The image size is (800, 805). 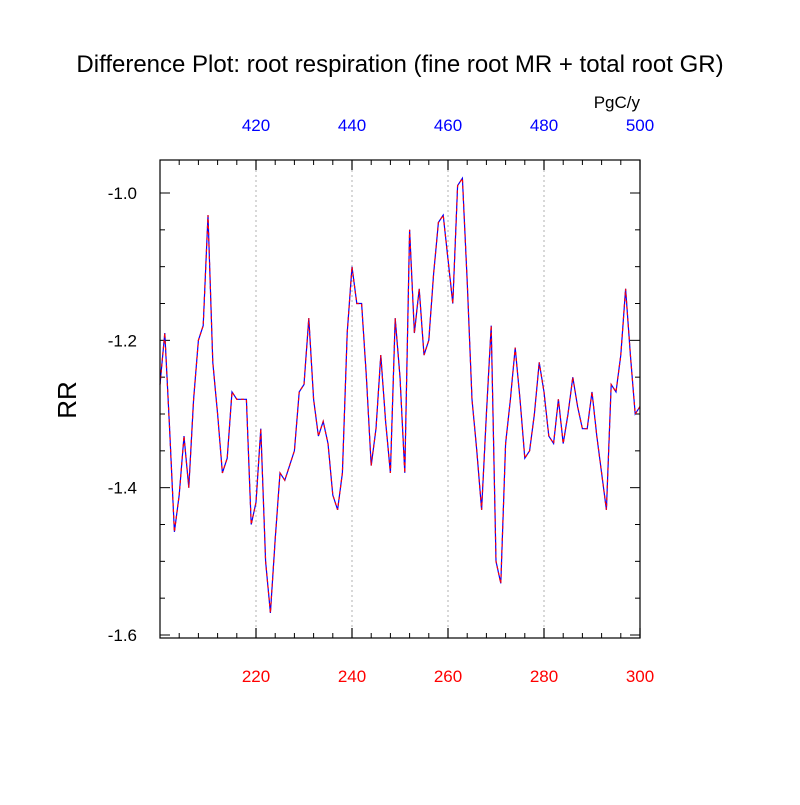 What do you see at coordinates (122, 340) in the screenshot?
I see `y-tick-label: -1.2` at bounding box center [122, 340].